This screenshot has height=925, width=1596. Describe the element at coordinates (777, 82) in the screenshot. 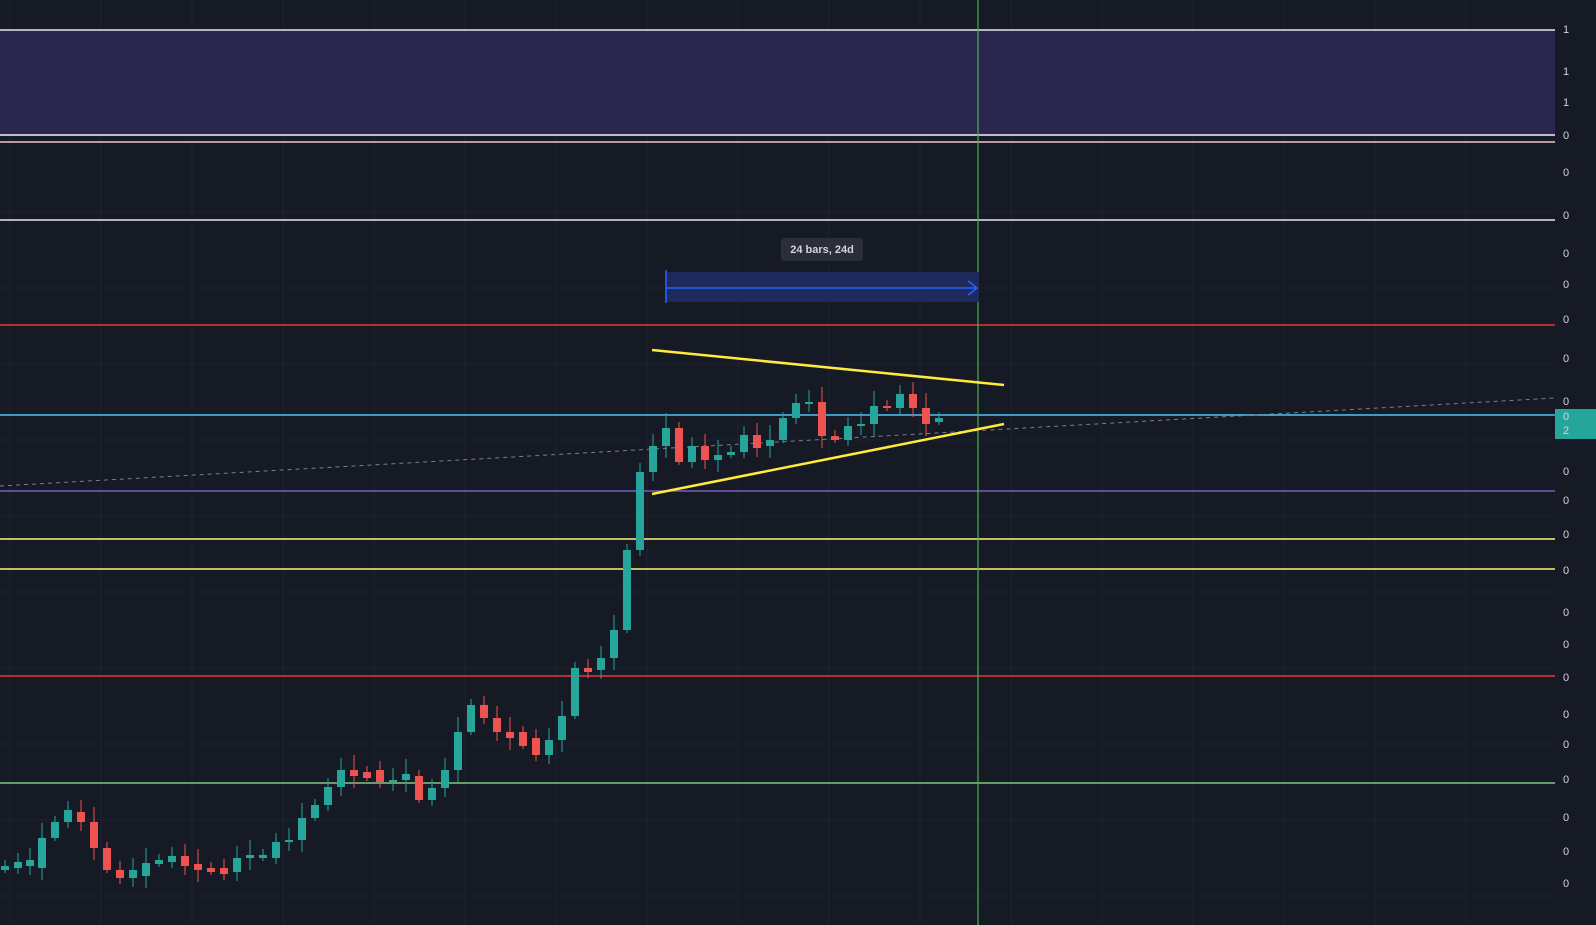

I see `zone-band` at that location.